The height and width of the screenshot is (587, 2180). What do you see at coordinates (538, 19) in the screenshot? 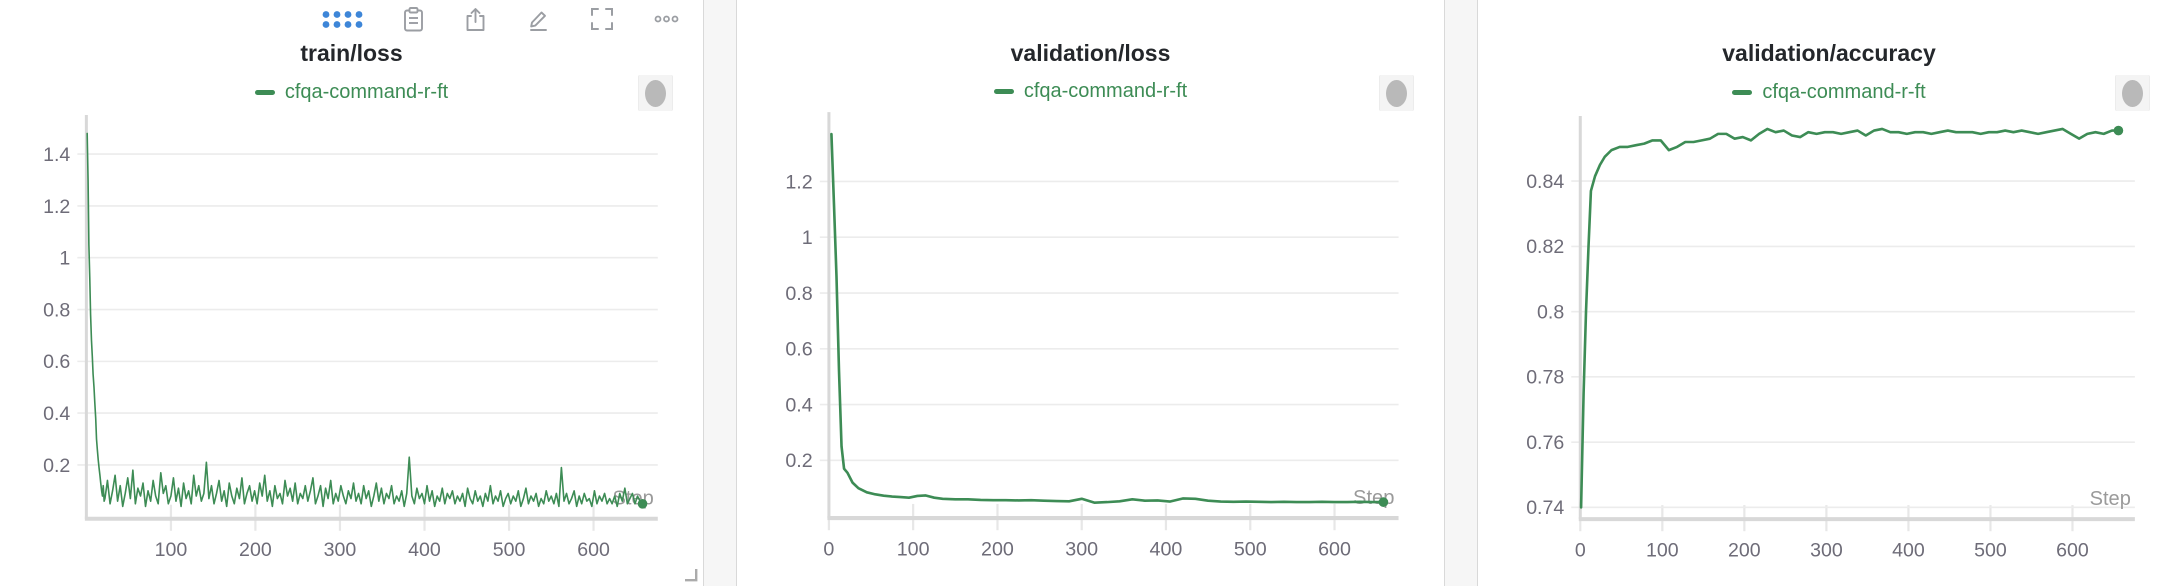
I see `edit-pencil-icon` at bounding box center [538, 19].